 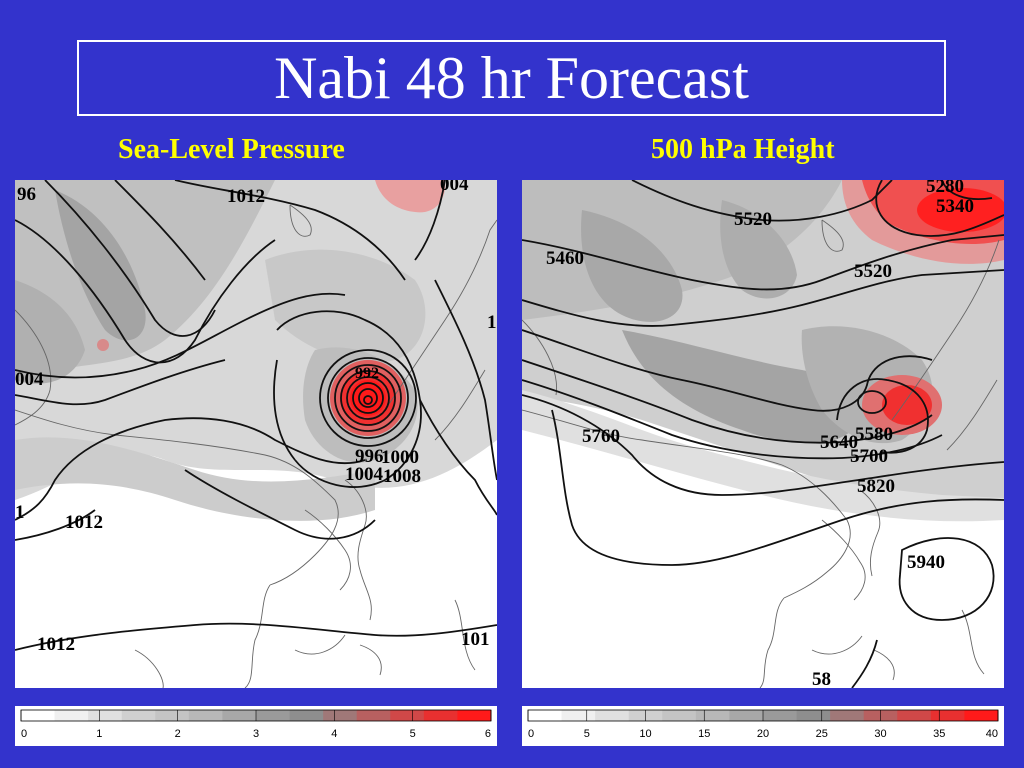 I want to click on height-label: 5340, so click(x=955, y=206).